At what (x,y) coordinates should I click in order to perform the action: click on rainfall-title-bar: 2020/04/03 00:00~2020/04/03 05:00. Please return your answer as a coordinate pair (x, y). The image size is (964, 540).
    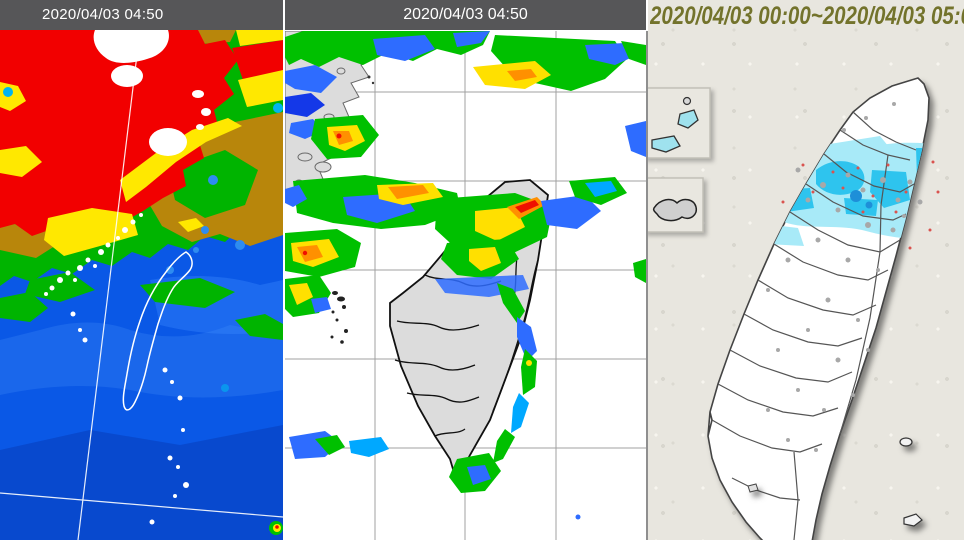
    Looking at the image, I should click on (807, 17).